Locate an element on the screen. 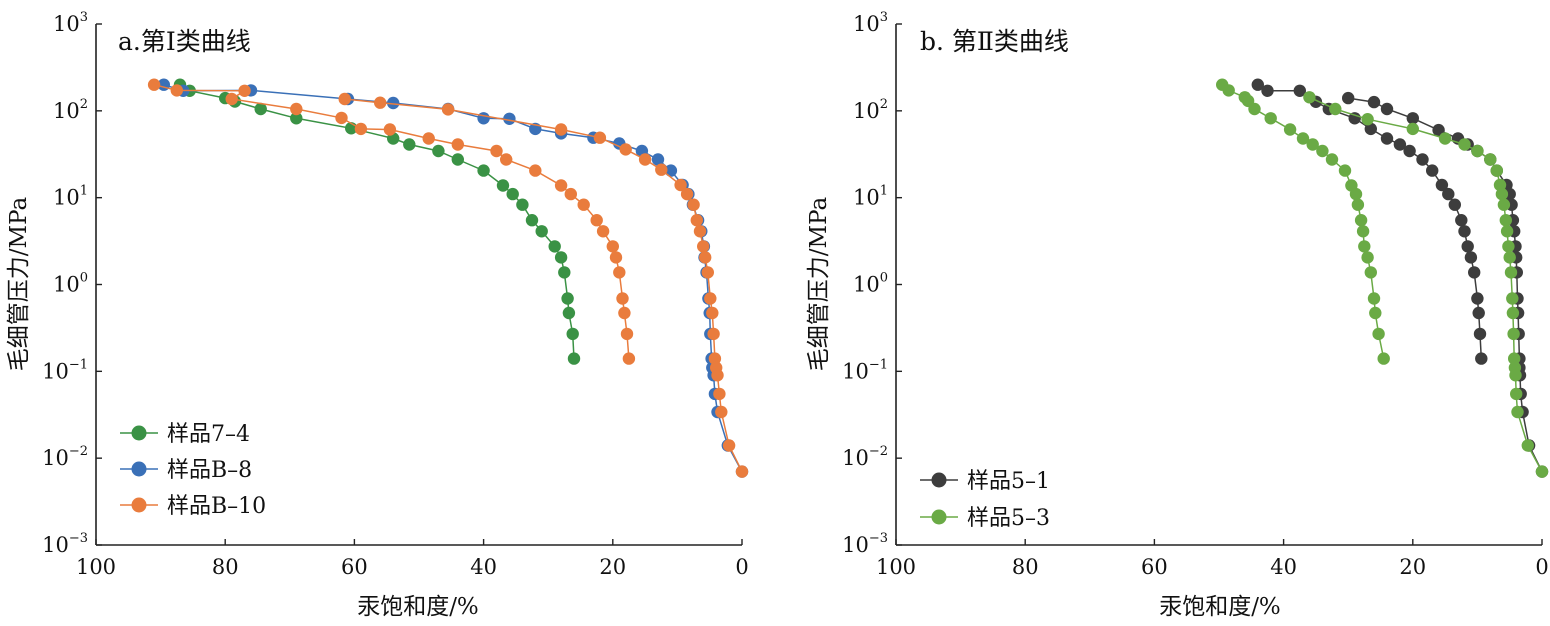  legend-label: 样品B–8 is located at coordinates (209, 470).